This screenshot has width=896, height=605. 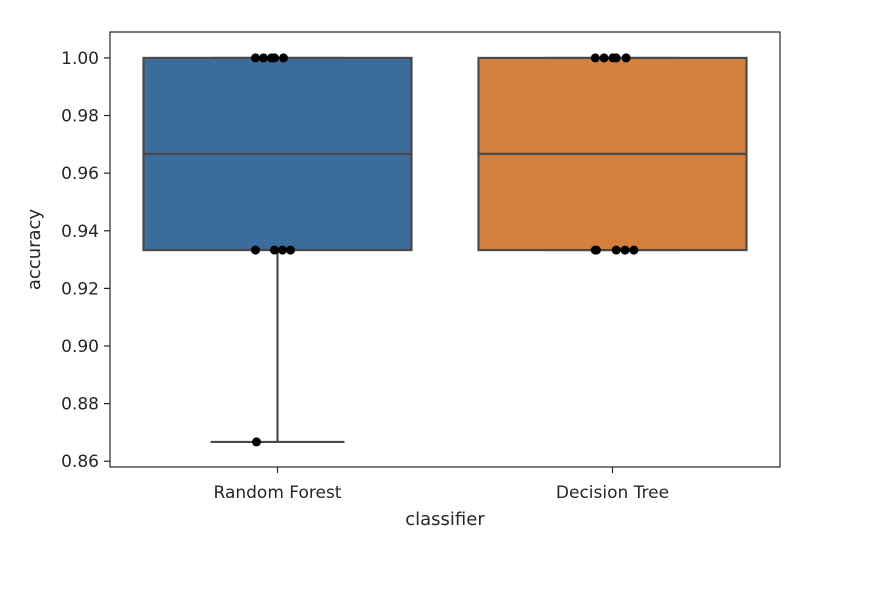 I want to click on x-tick-label: Decision Tree, so click(x=612, y=493).